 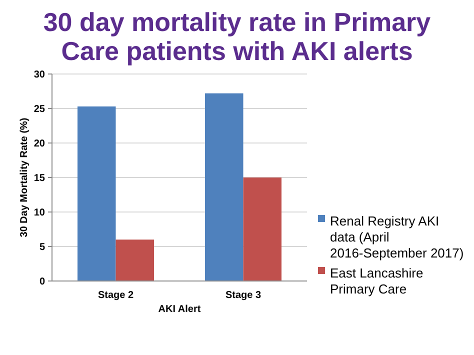 What do you see at coordinates (42, 247) in the screenshot?
I see `y-tick-label: 5` at bounding box center [42, 247].